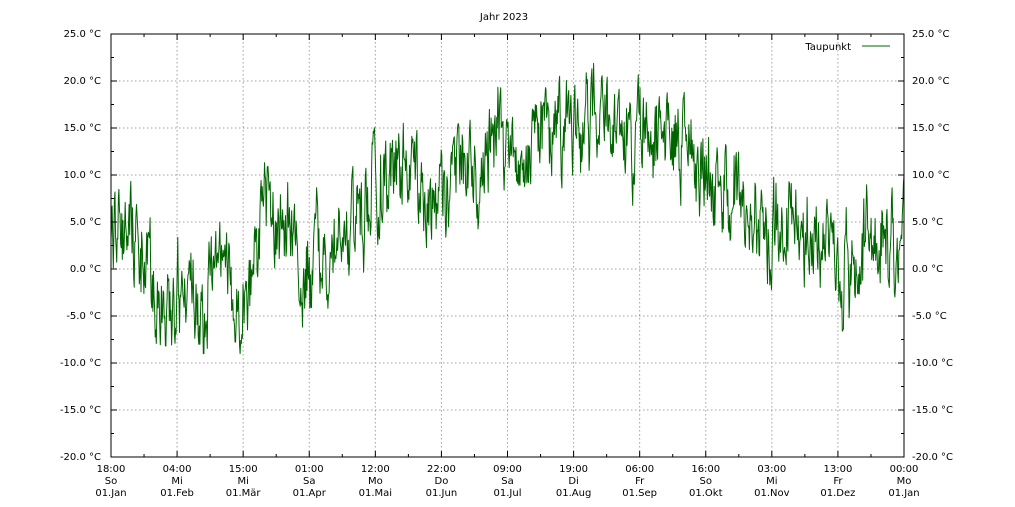 The image size is (1015, 507). Describe the element at coordinates (904, 469) in the screenshot. I see `x-tick-label: 00:00` at that location.